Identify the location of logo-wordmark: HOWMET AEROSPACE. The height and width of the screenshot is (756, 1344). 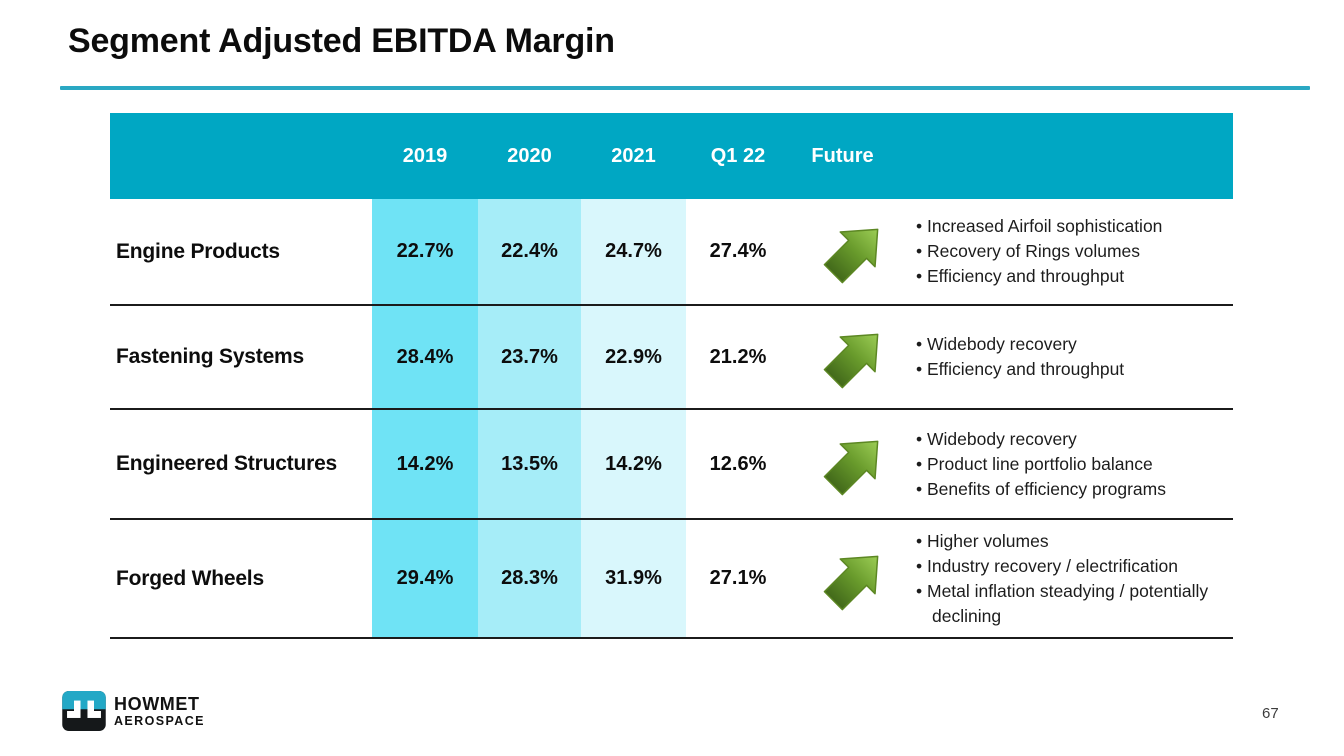
(159, 711).